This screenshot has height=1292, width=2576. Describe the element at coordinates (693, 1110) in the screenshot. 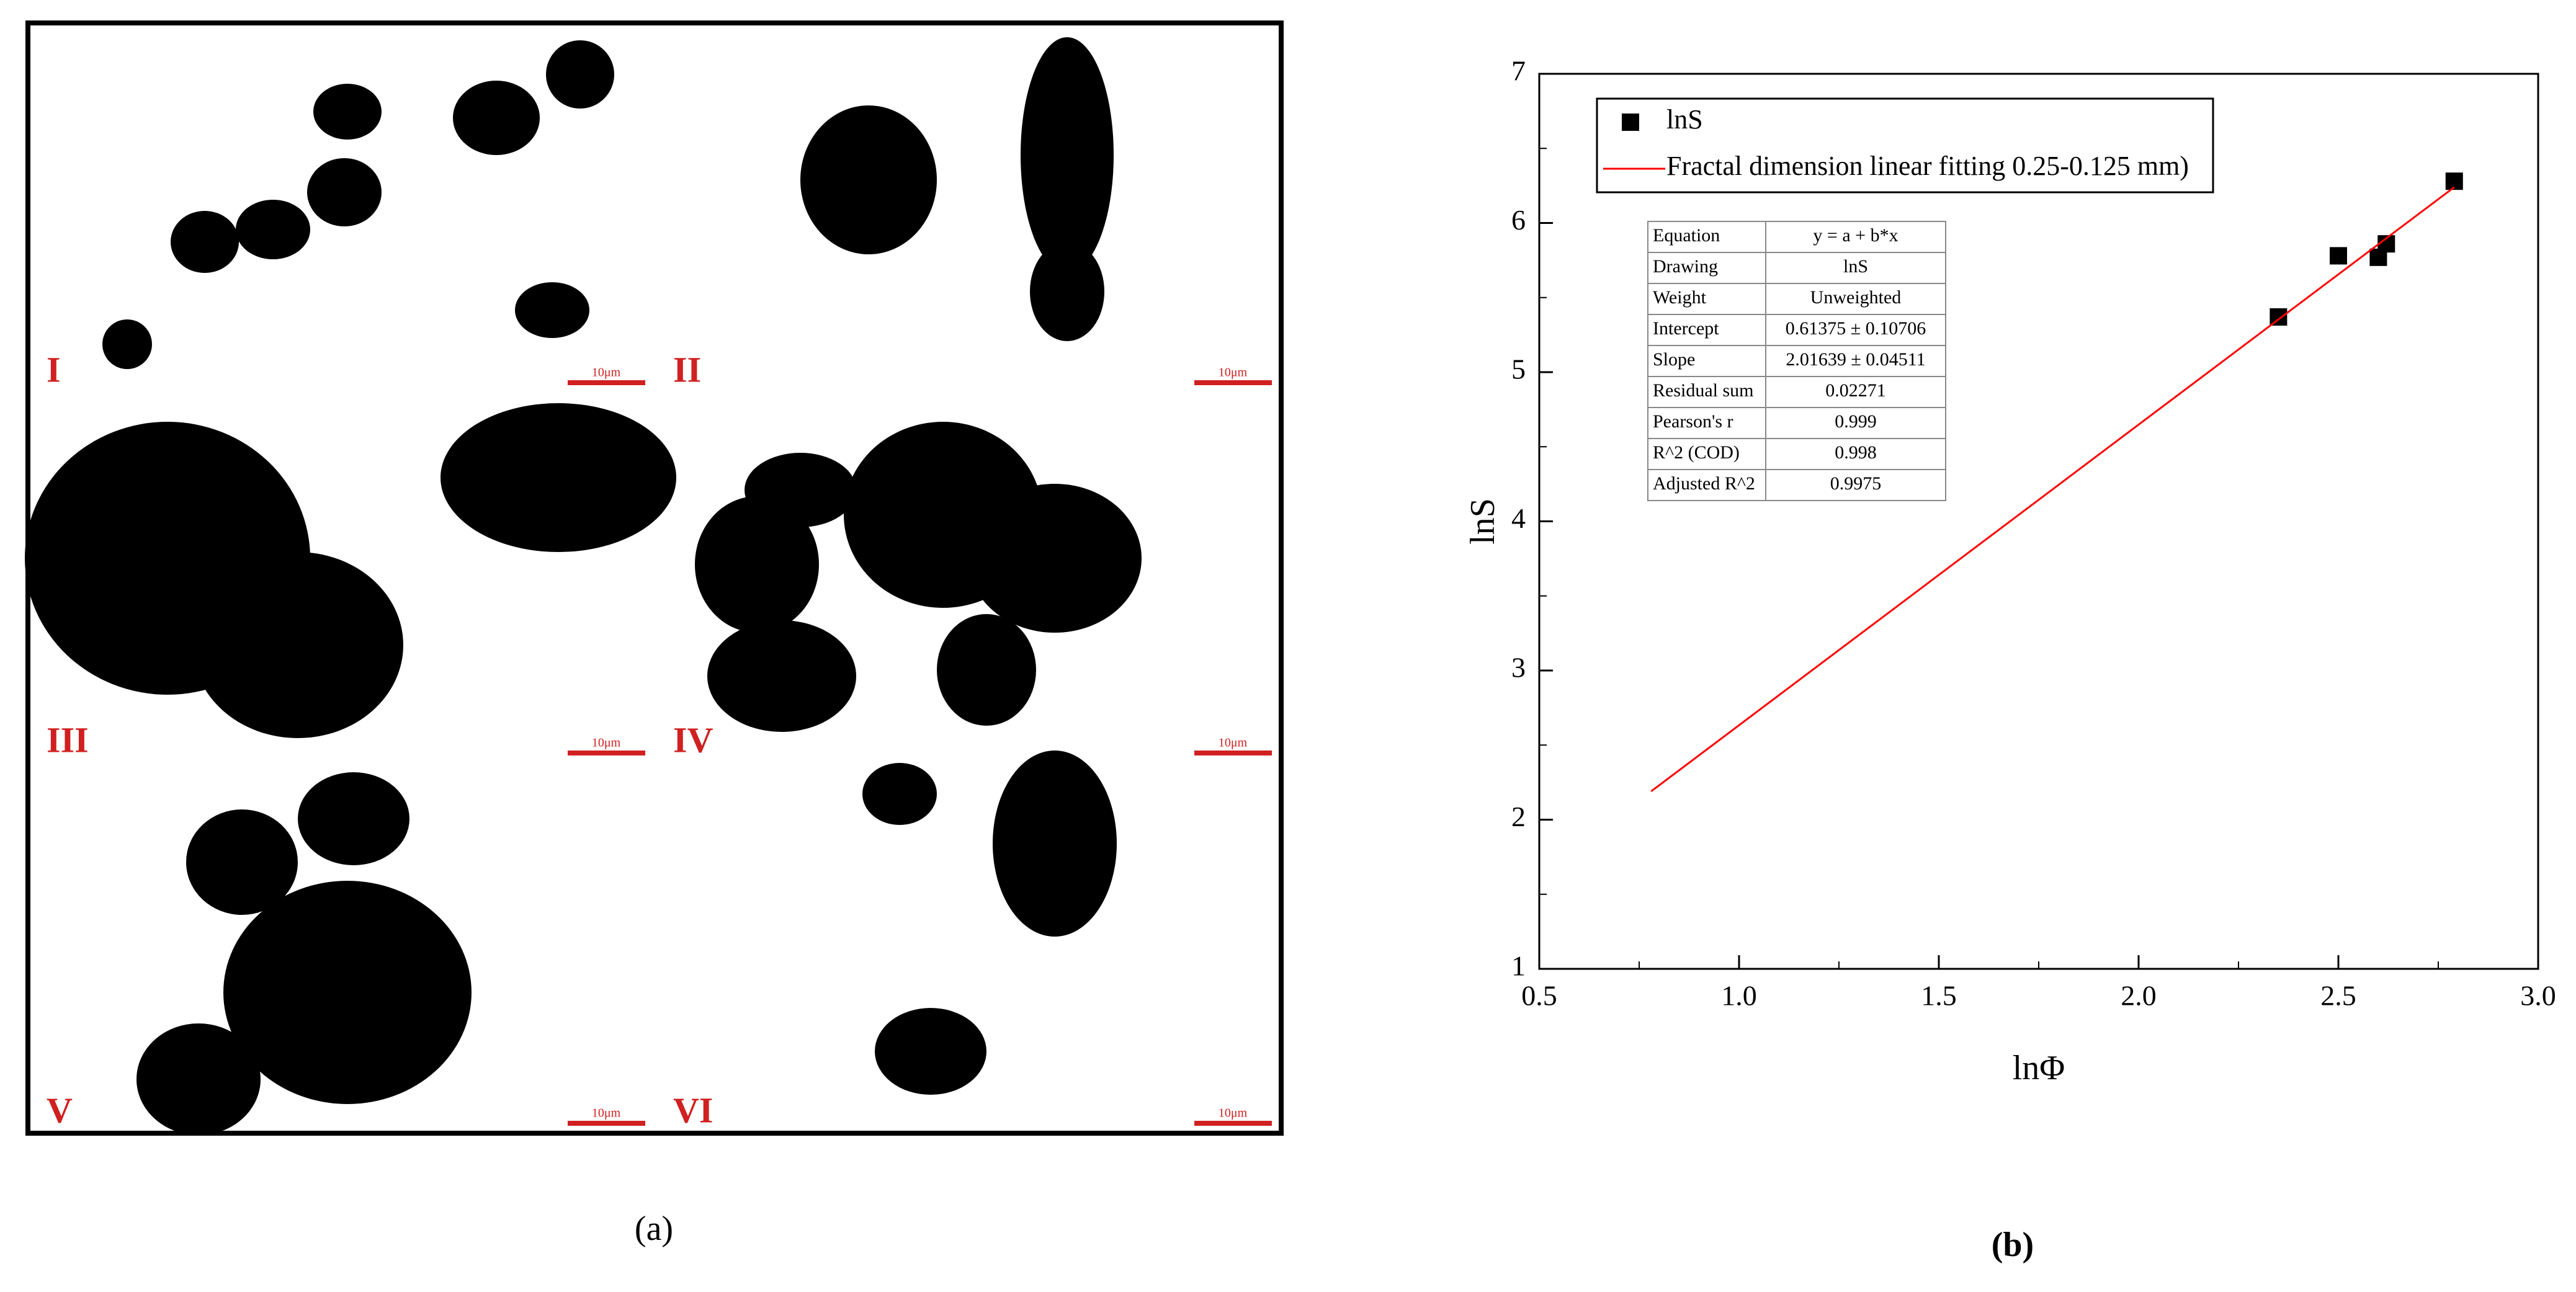

I see `sub-label: VI` at that location.